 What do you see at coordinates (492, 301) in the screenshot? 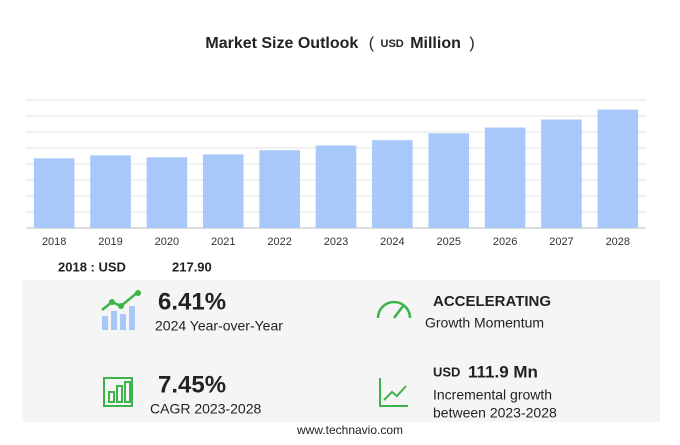
I see `stat-value: ACCELERATING` at bounding box center [492, 301].